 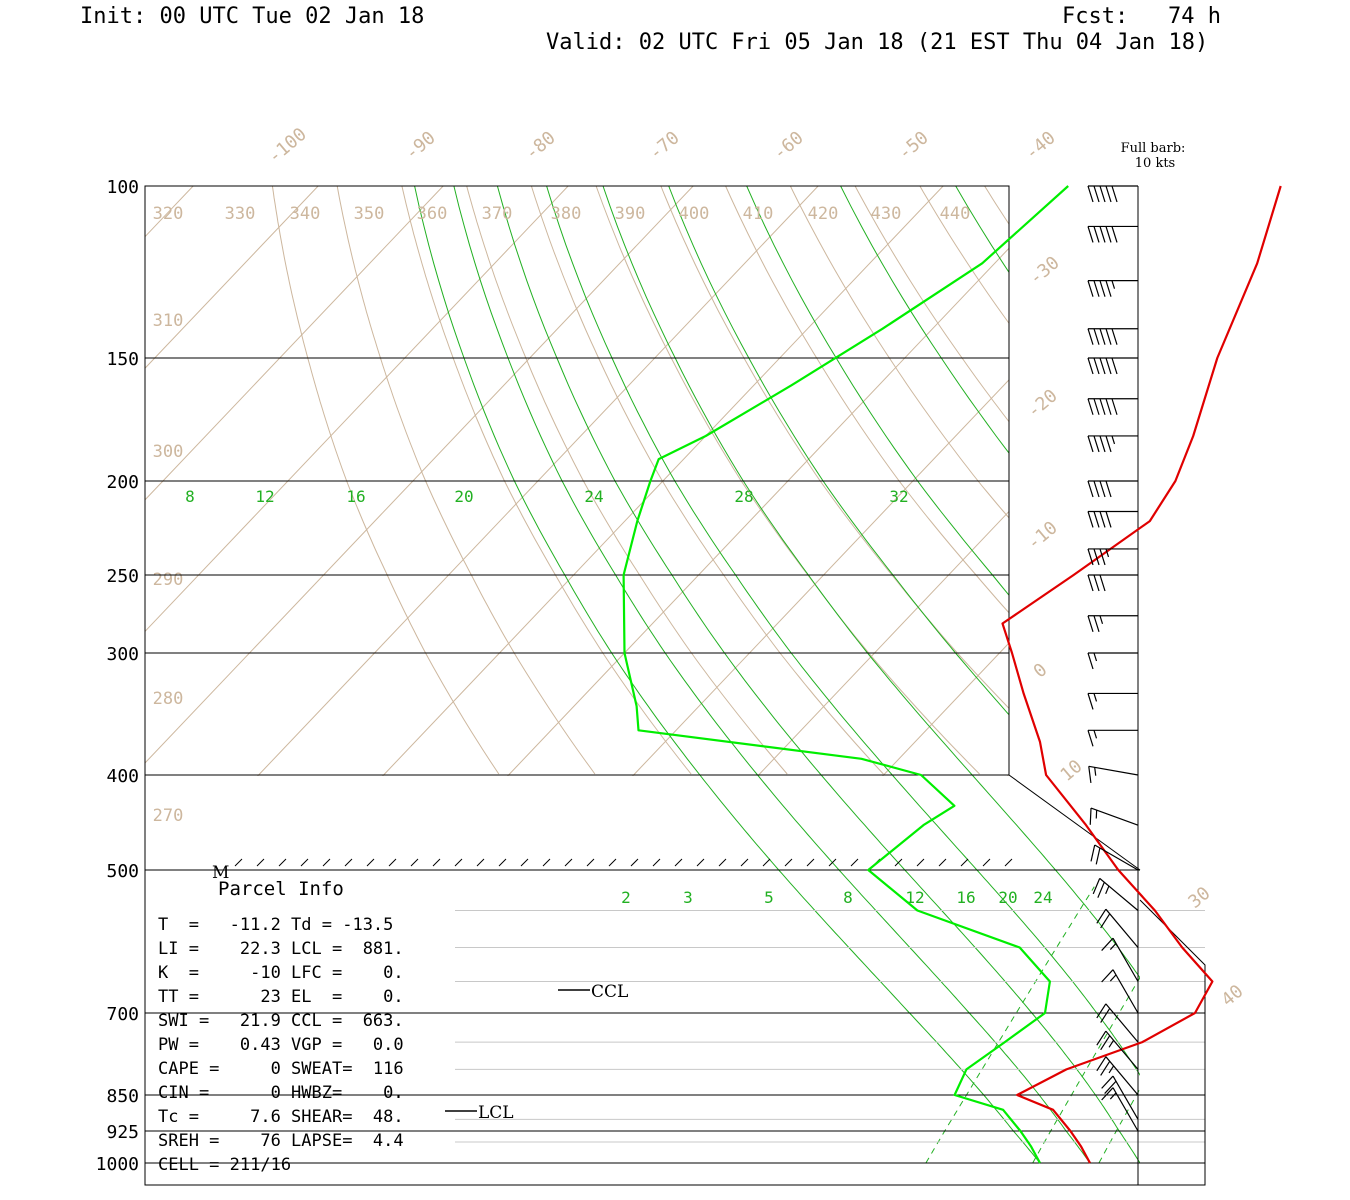 I want to click on forecast-hour: Fcst: 74 h, so click(x=1141, y=16).